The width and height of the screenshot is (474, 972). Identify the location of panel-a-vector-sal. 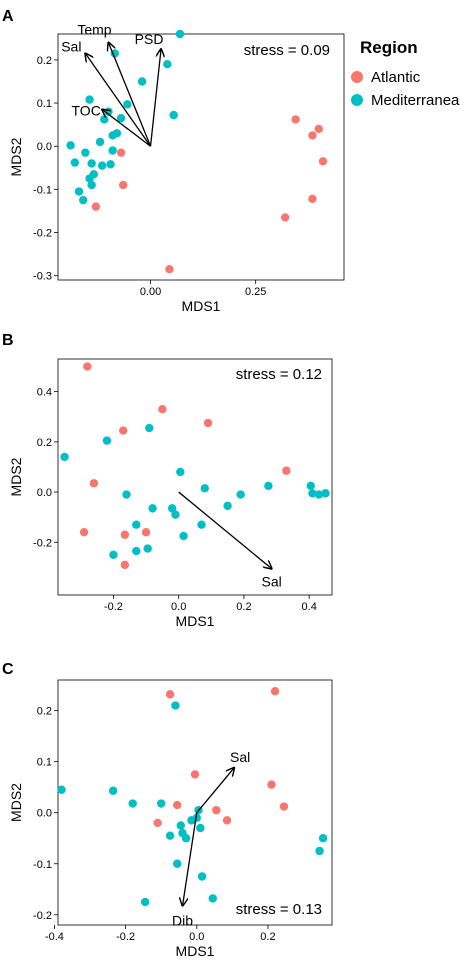
(118, 100).